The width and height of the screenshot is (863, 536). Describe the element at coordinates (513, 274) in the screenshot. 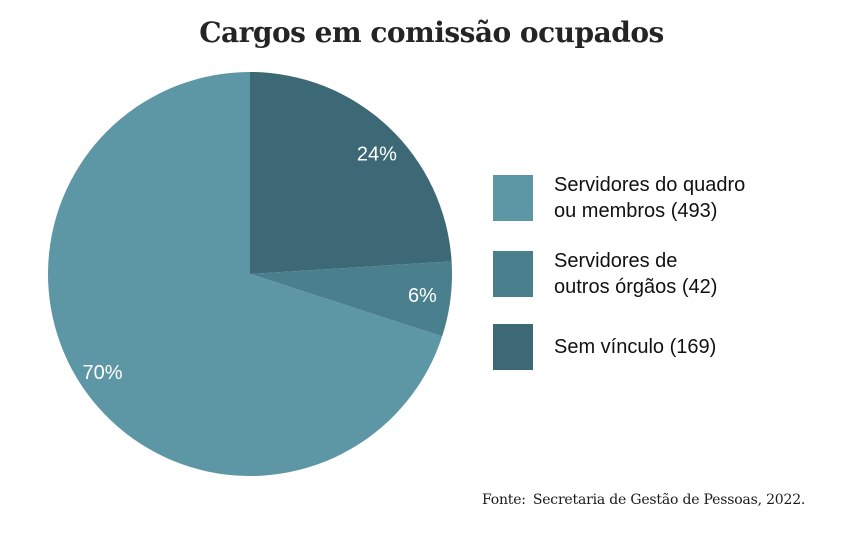

I see `legend-swatch-outros-orgaos` at that location.